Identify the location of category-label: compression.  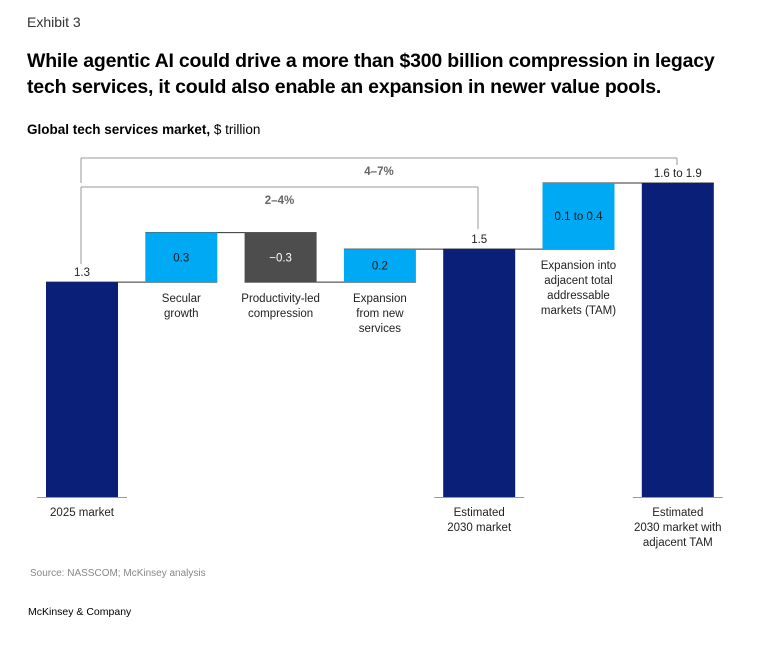
(280, 314).